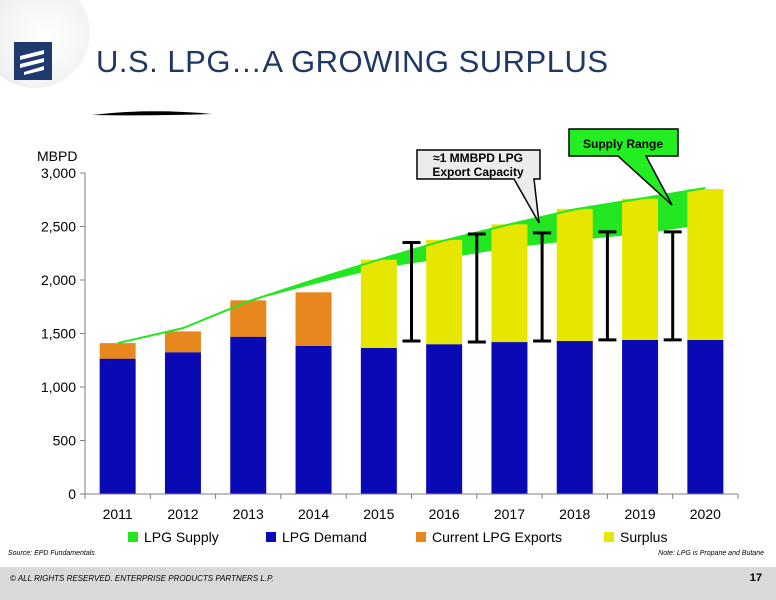  Describe the element at coordinates (181, 537) in the screenshot. I see `legend-label: LPG Supply` at that location.